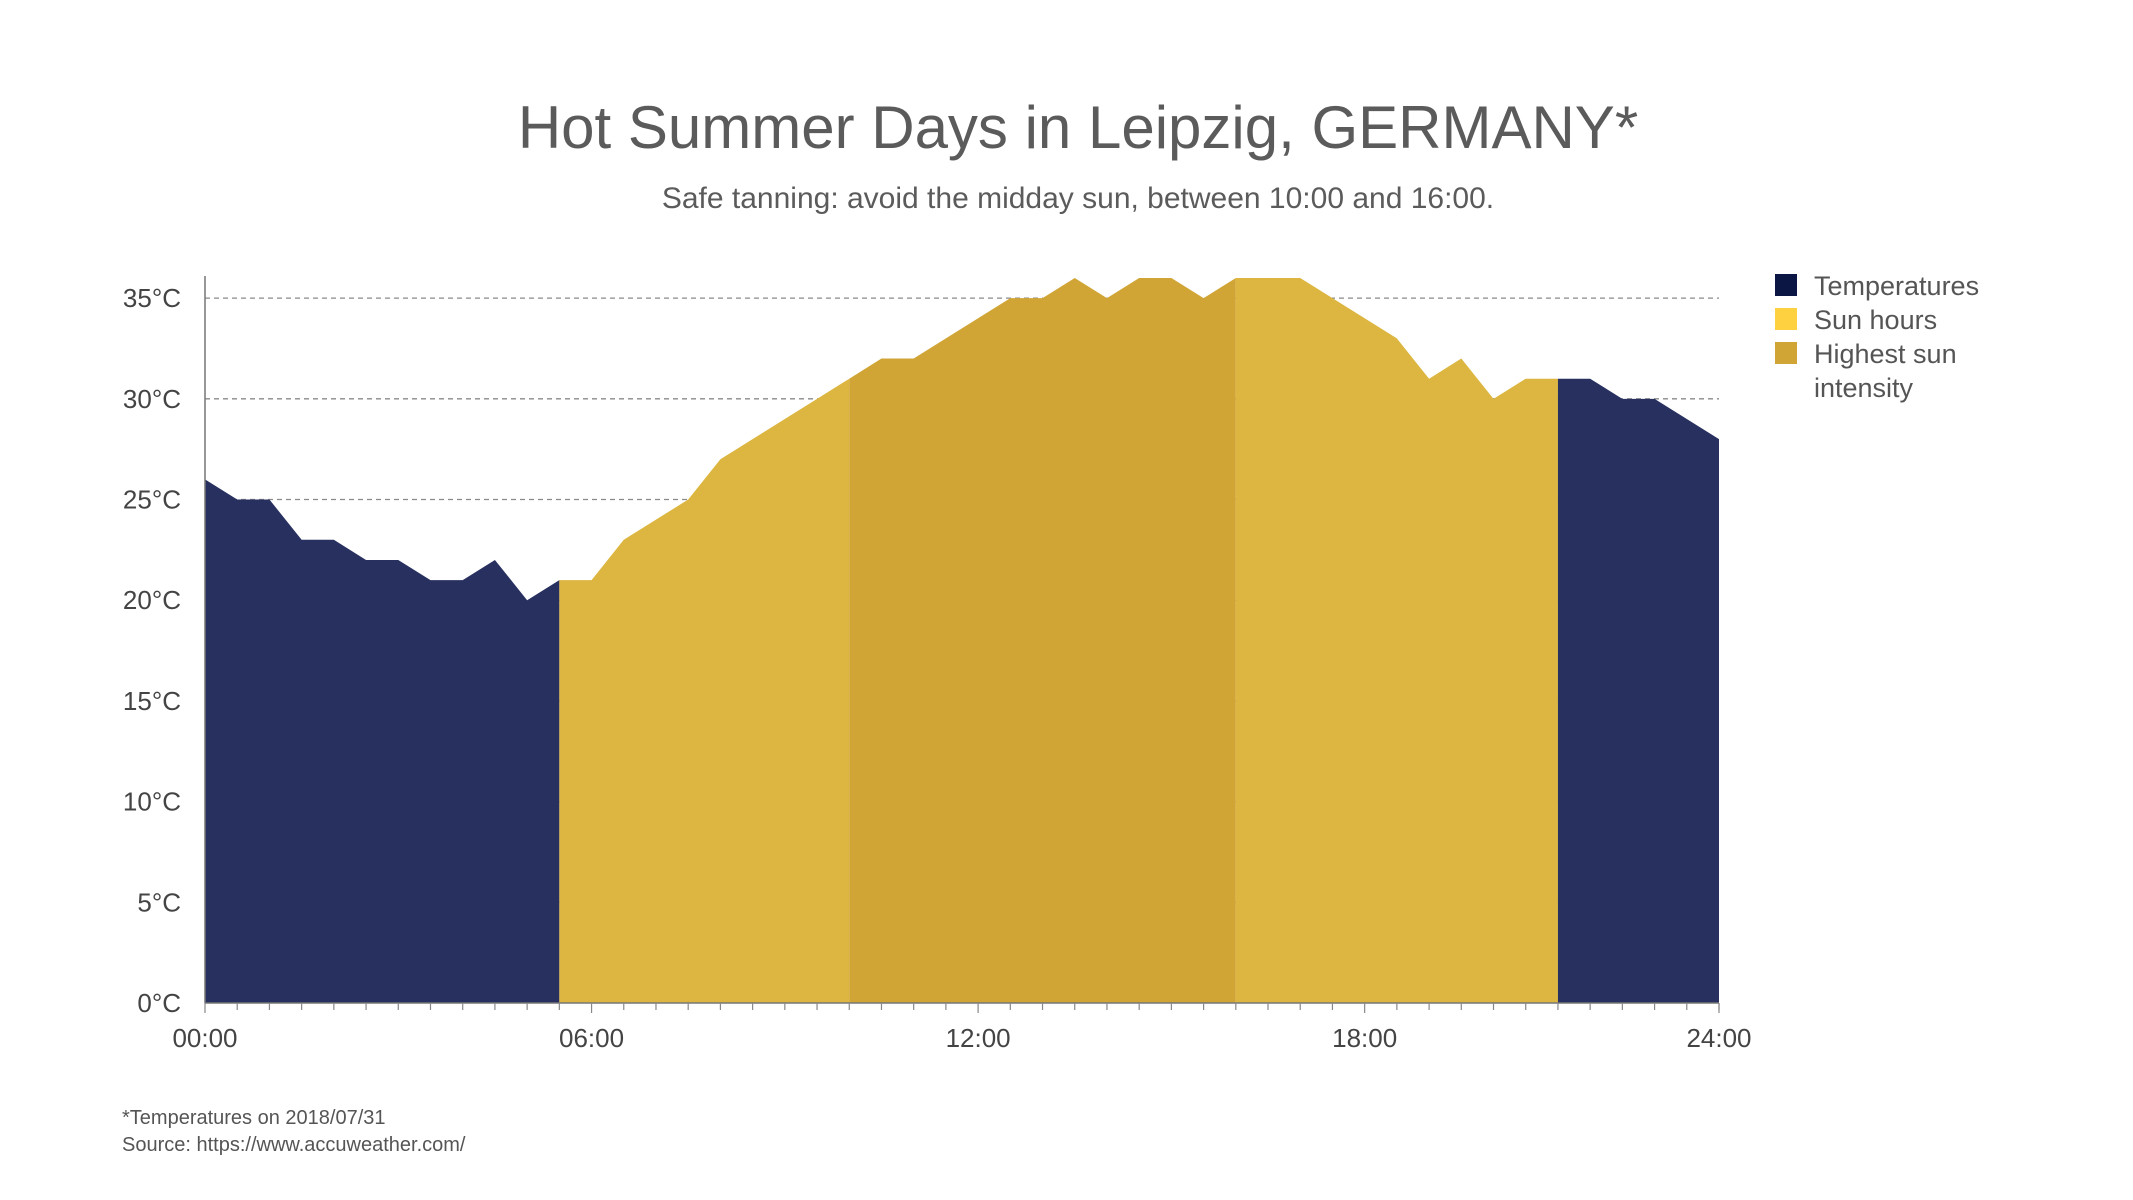 Image resolution: width=2133 pixels, height=1200 pixels. What do you see at coordinates (152, 650) in the screenshot?
I see `y-tick-labels: 0°C 5°C 10°C 15°C 20°C 25°C 30°C 35°C` at bounding box center [152, 650].